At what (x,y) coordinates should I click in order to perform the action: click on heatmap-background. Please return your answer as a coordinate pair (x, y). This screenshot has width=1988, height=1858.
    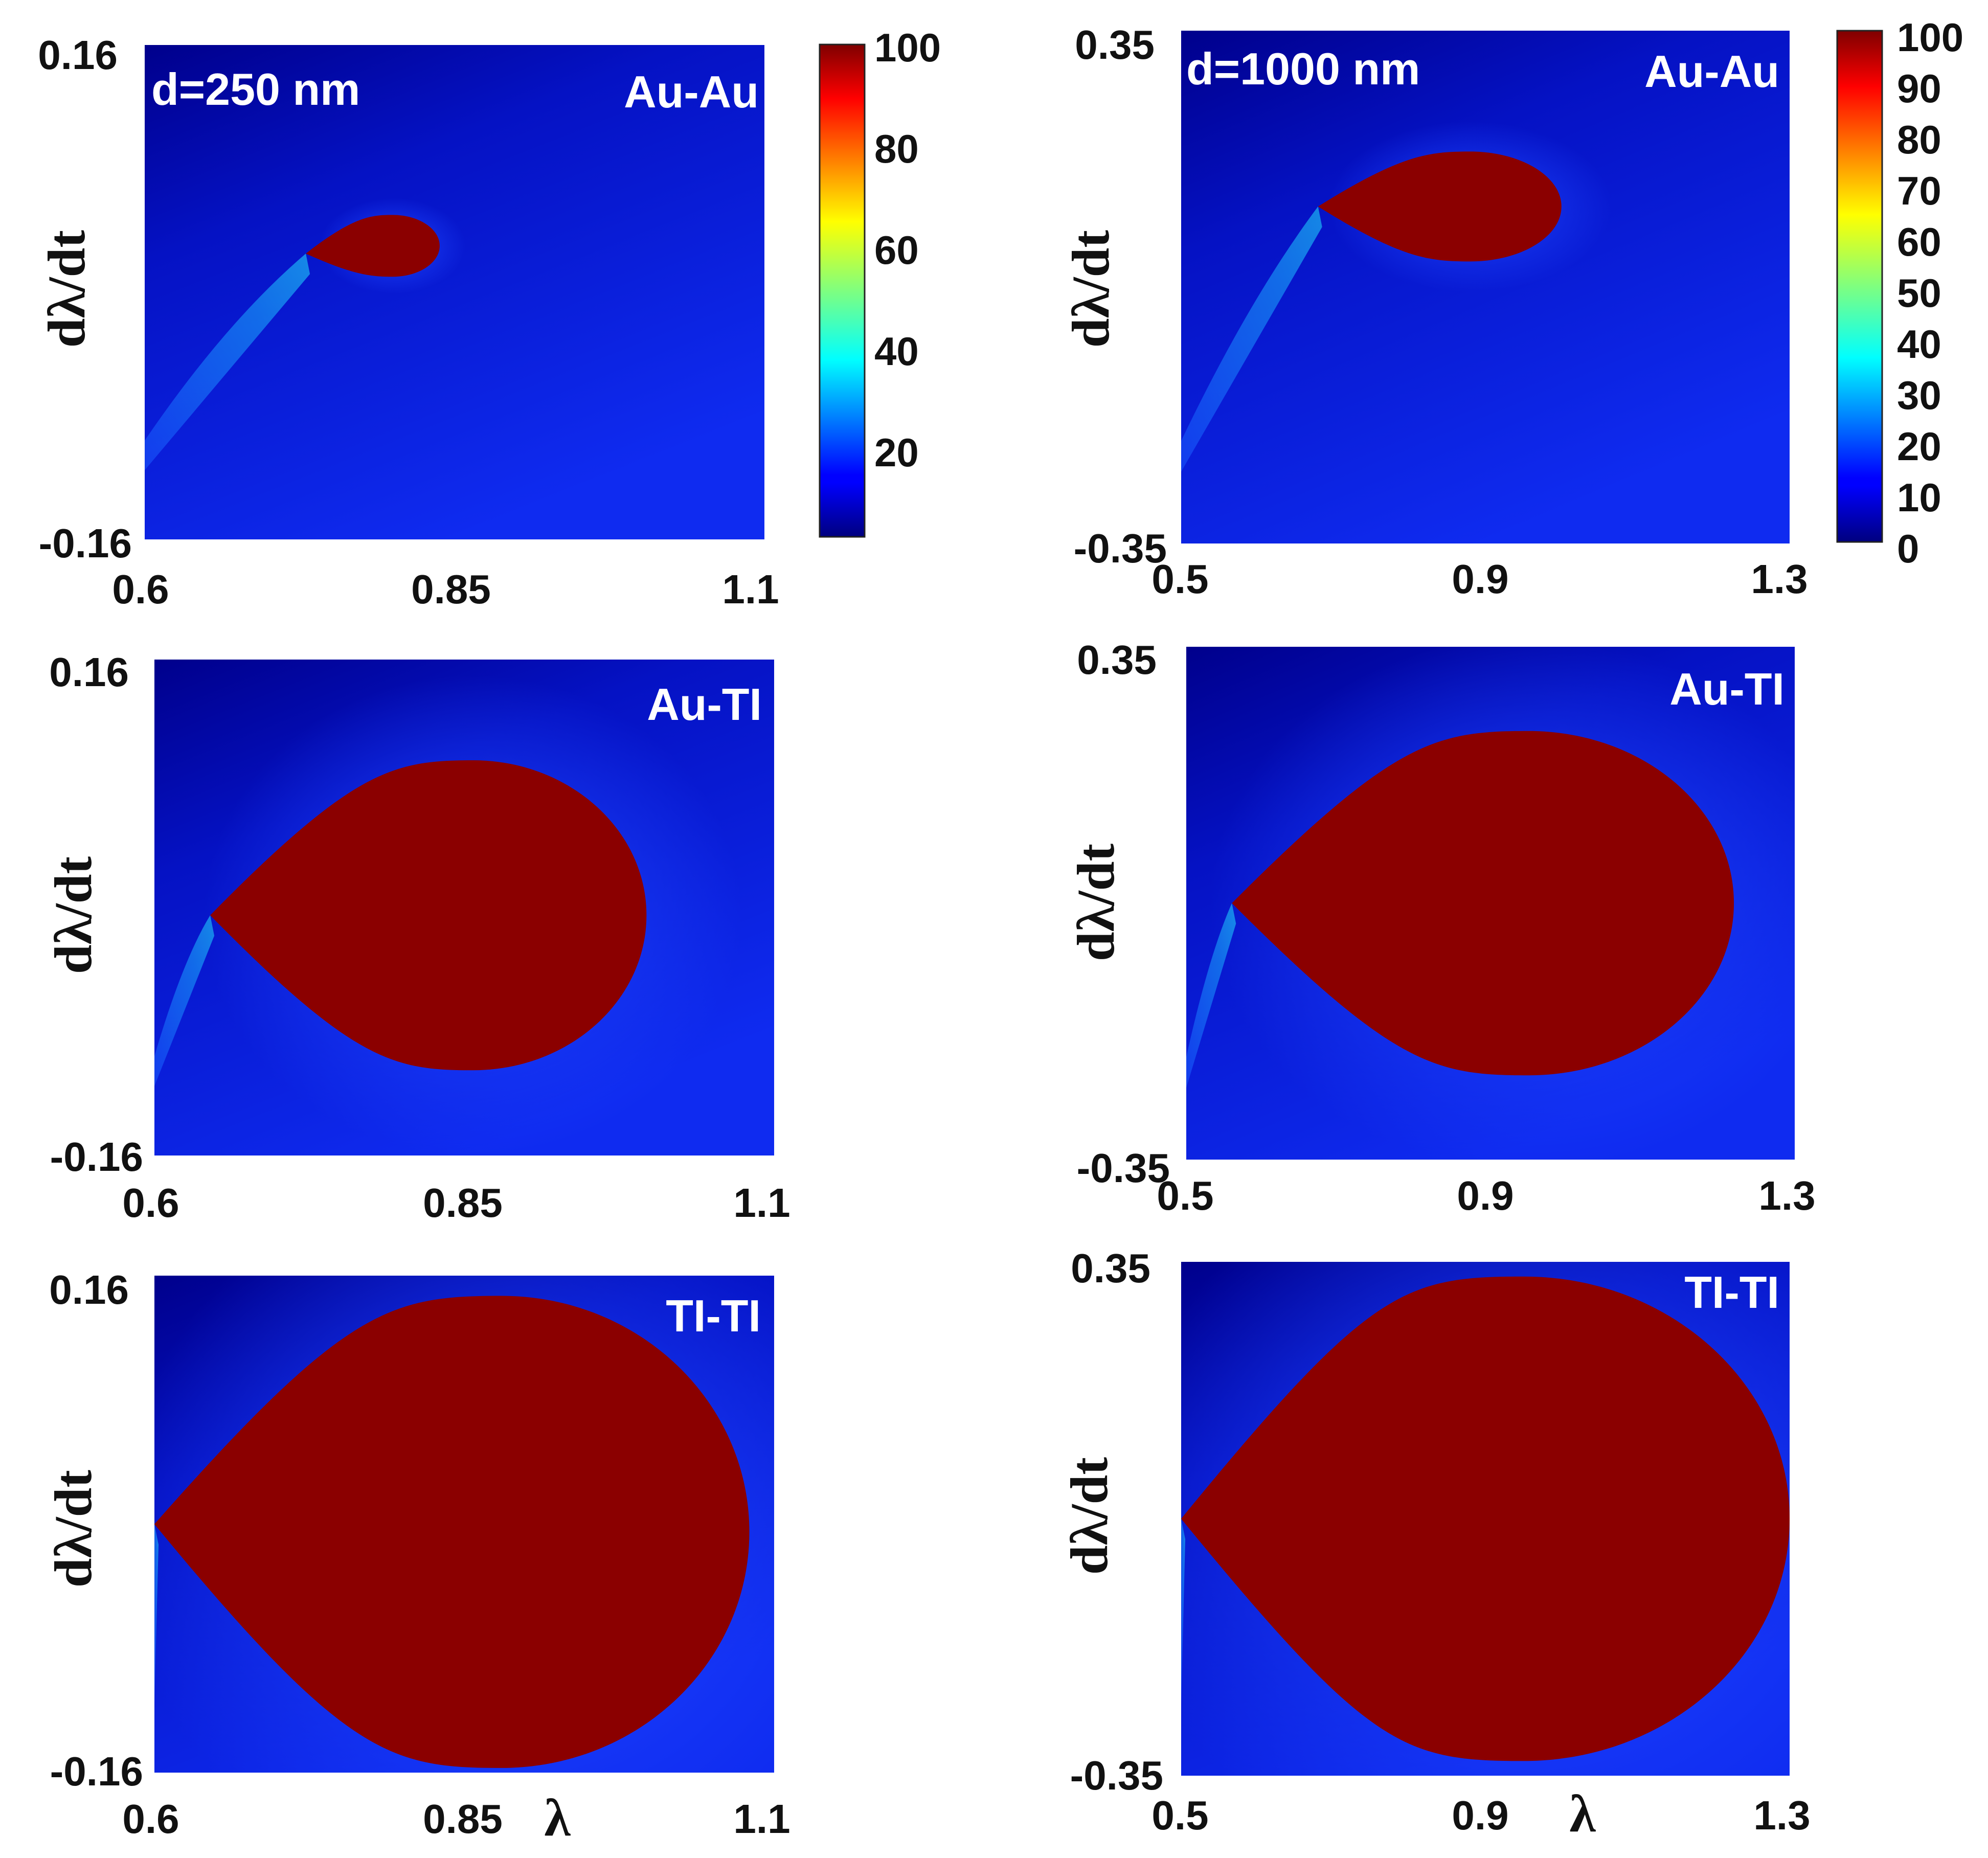
    Looking at the image, I should click on (454, 292).